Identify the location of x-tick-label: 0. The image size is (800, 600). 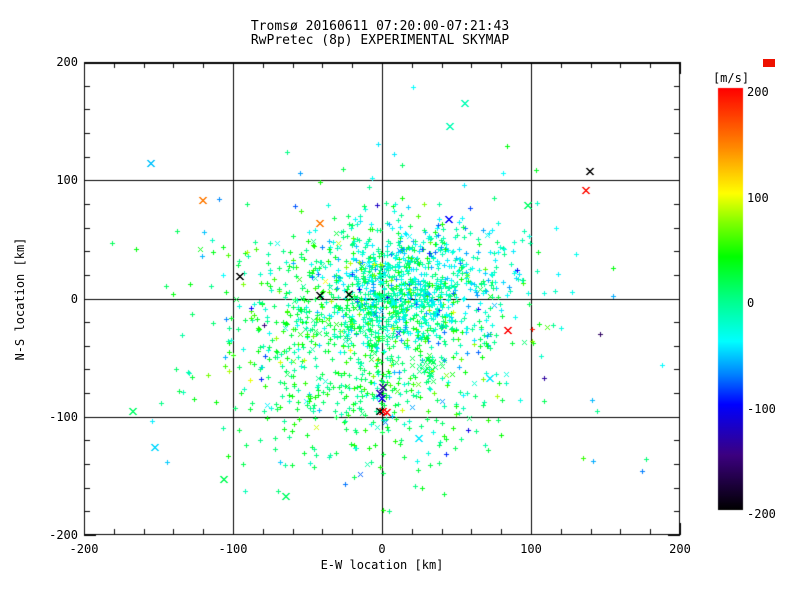
(382, 549).